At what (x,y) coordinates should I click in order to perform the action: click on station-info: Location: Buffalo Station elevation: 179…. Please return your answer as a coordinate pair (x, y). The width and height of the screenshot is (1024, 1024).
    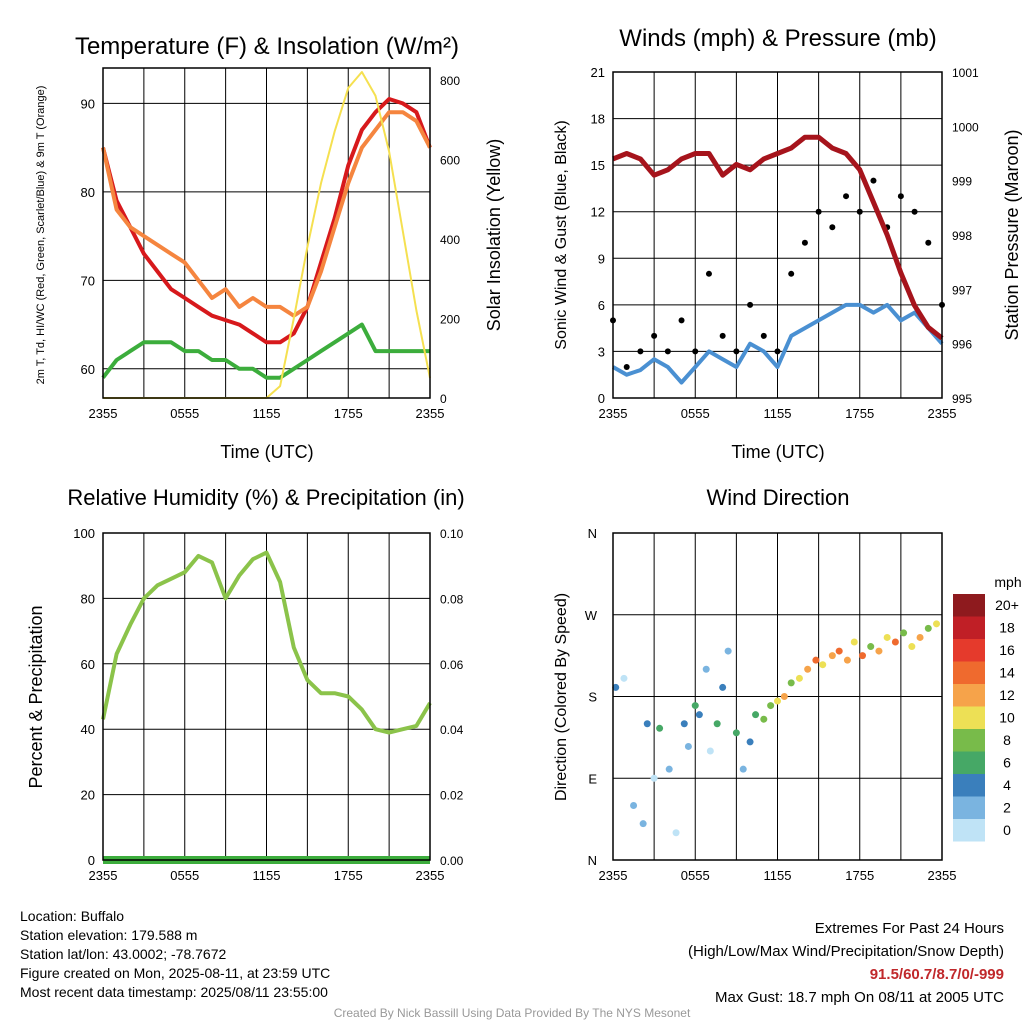
    Looking at the image, I should click on (175, 954).